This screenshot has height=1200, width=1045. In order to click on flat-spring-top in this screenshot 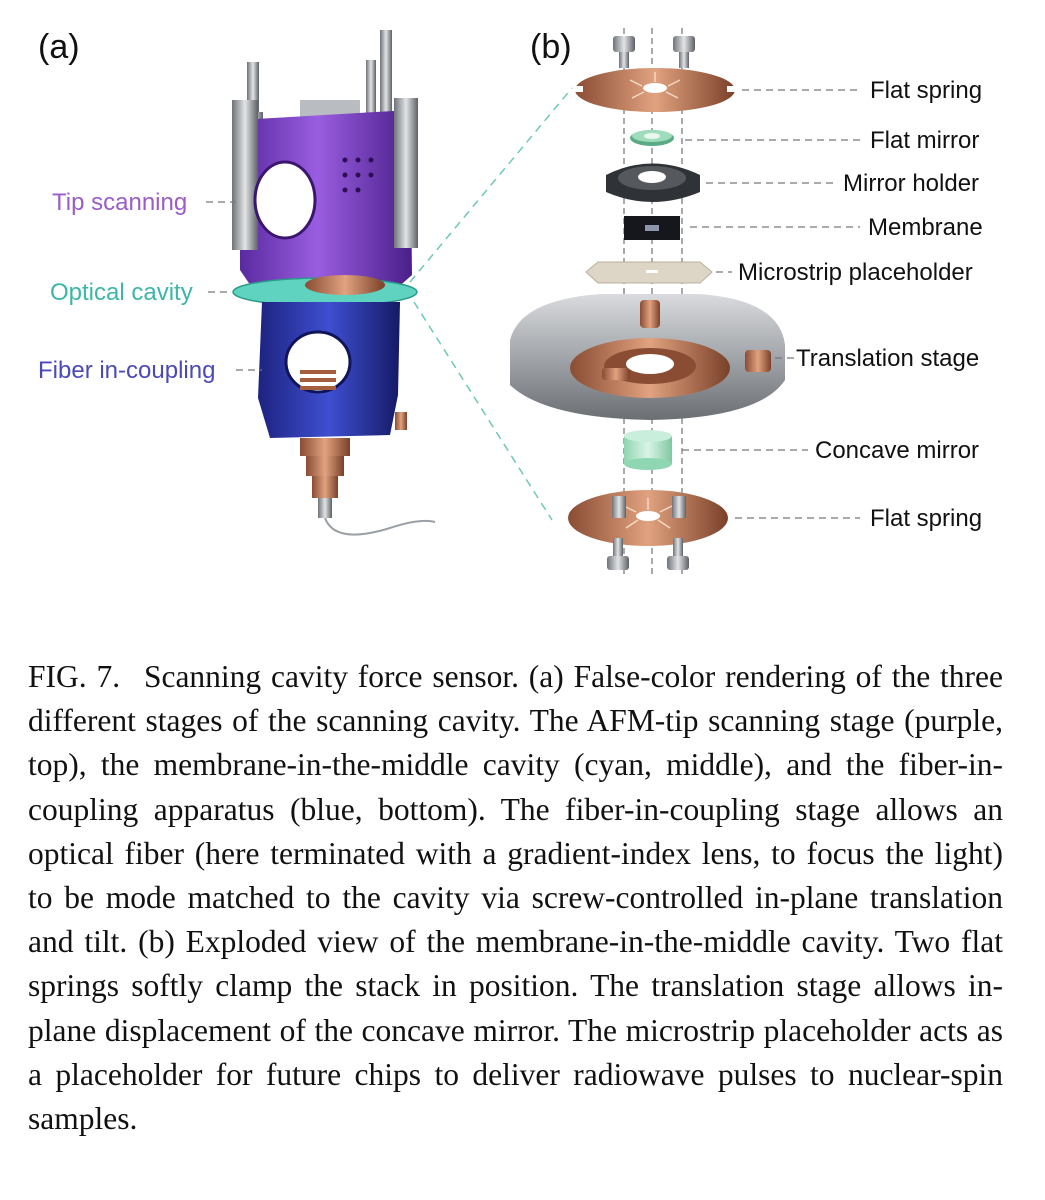, I will do `click(655, 90)`.